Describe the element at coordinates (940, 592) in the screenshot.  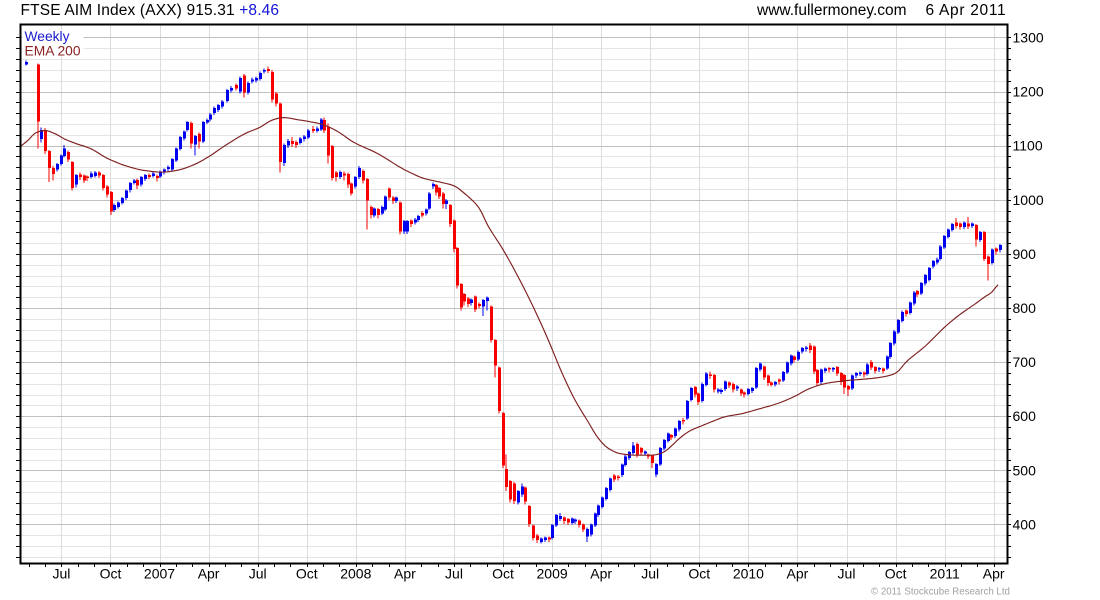
I see `svg-text: © 2011 Stockcube Research Ltd` at that location.